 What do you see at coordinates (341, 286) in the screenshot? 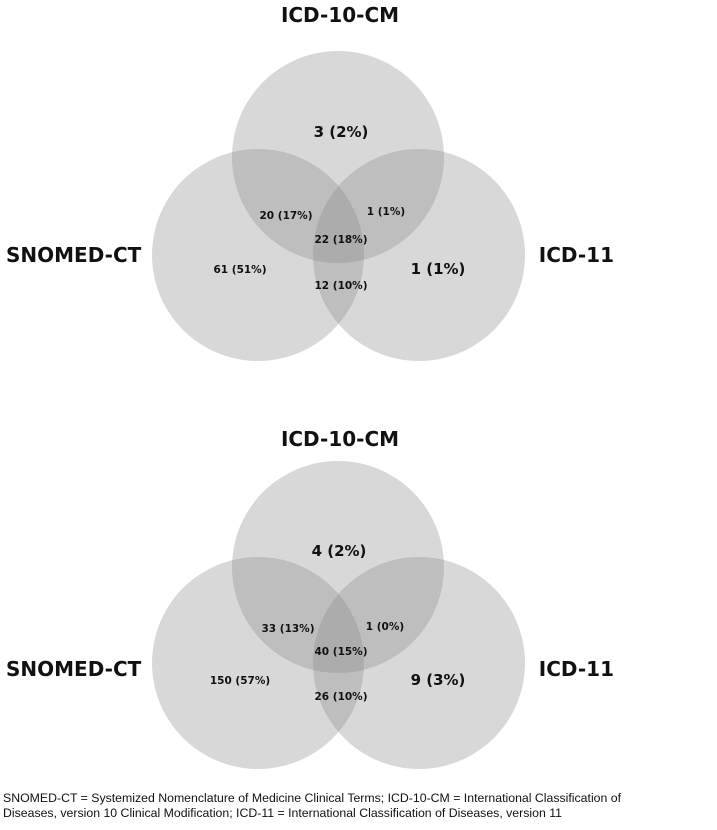
I see `region-left-right: 12 (10%)` at bounding box center [341, 286].